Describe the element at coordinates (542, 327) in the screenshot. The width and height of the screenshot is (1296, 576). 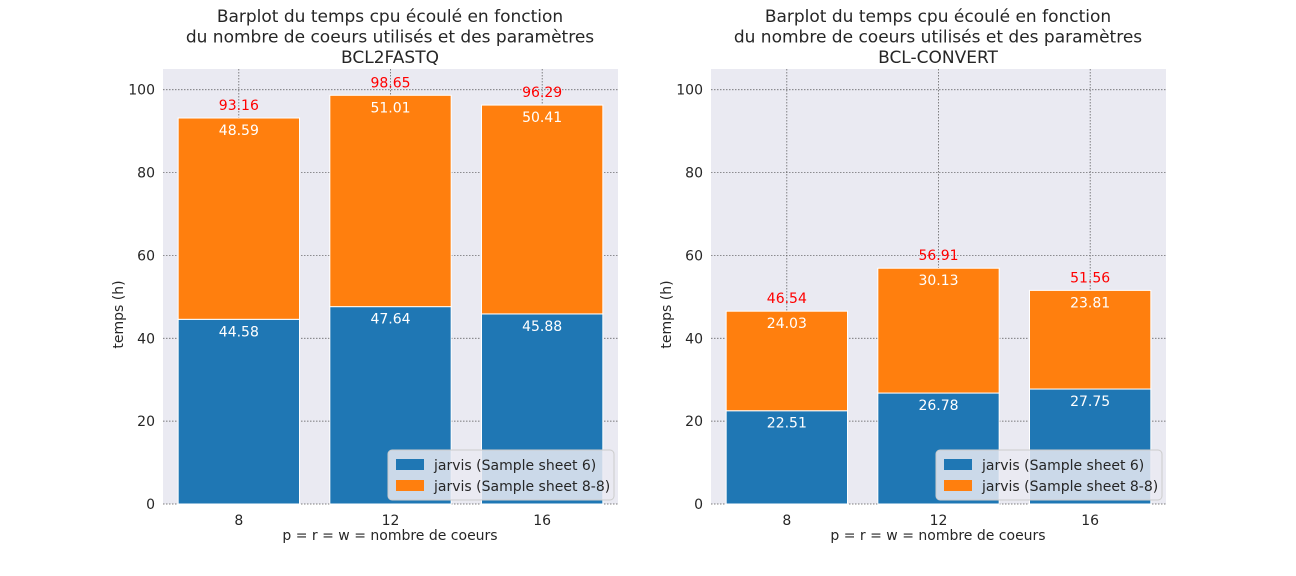
I see `bar-value-label: 45.88` at that location.